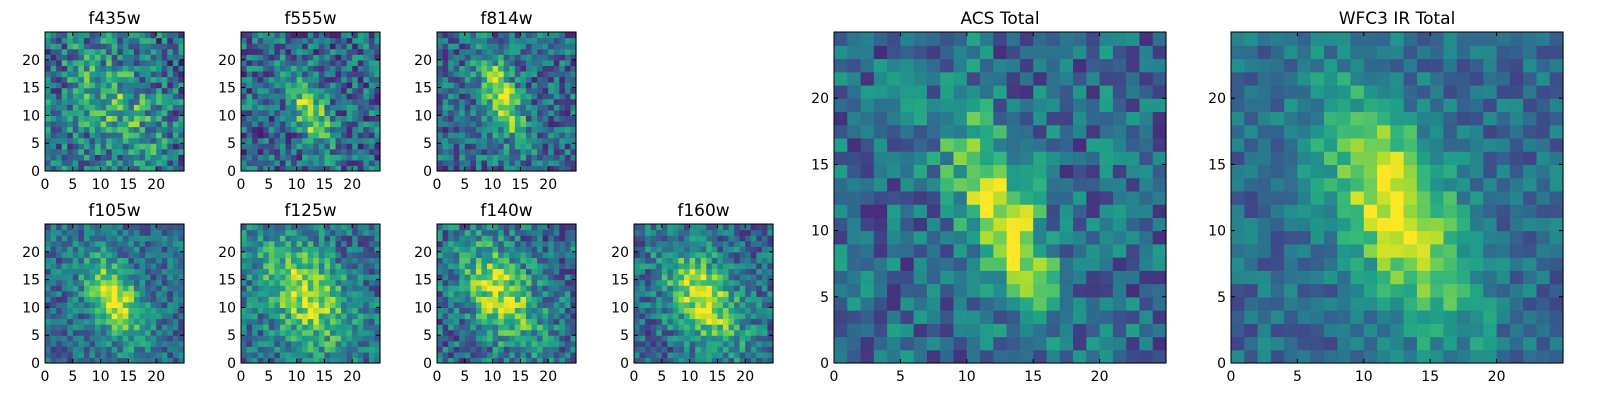 The height and width of the screenshot is (400, 1600). I want to click on y-tick-label: 20, so click(227, 61).